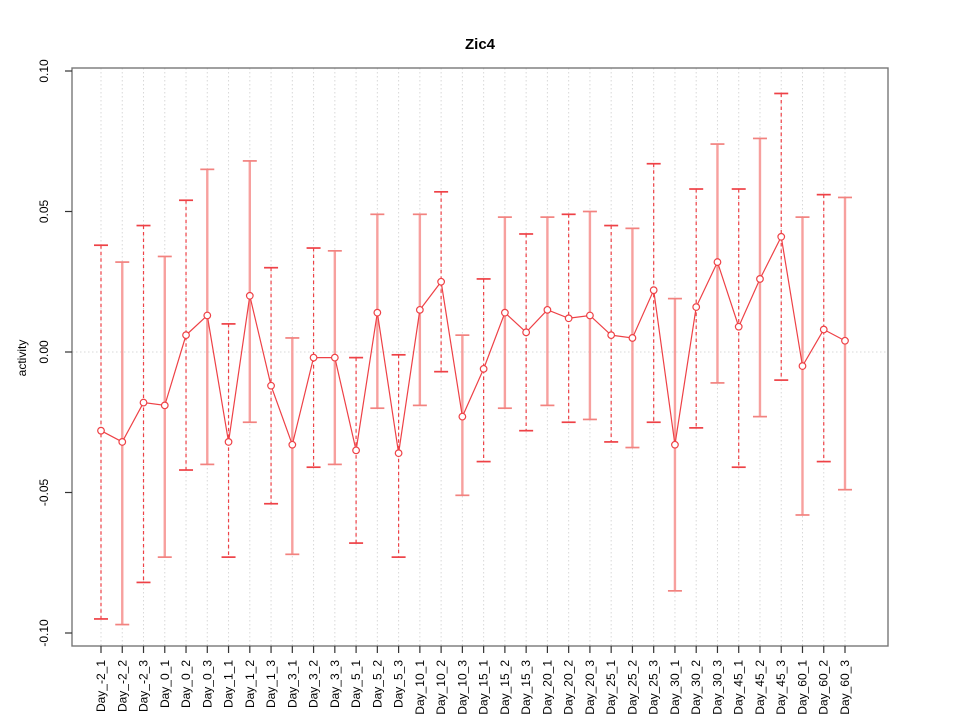 The width and height of the screenshot is (960, 720). I want to click on y-tick-label: 0.00, so click(44, 352).